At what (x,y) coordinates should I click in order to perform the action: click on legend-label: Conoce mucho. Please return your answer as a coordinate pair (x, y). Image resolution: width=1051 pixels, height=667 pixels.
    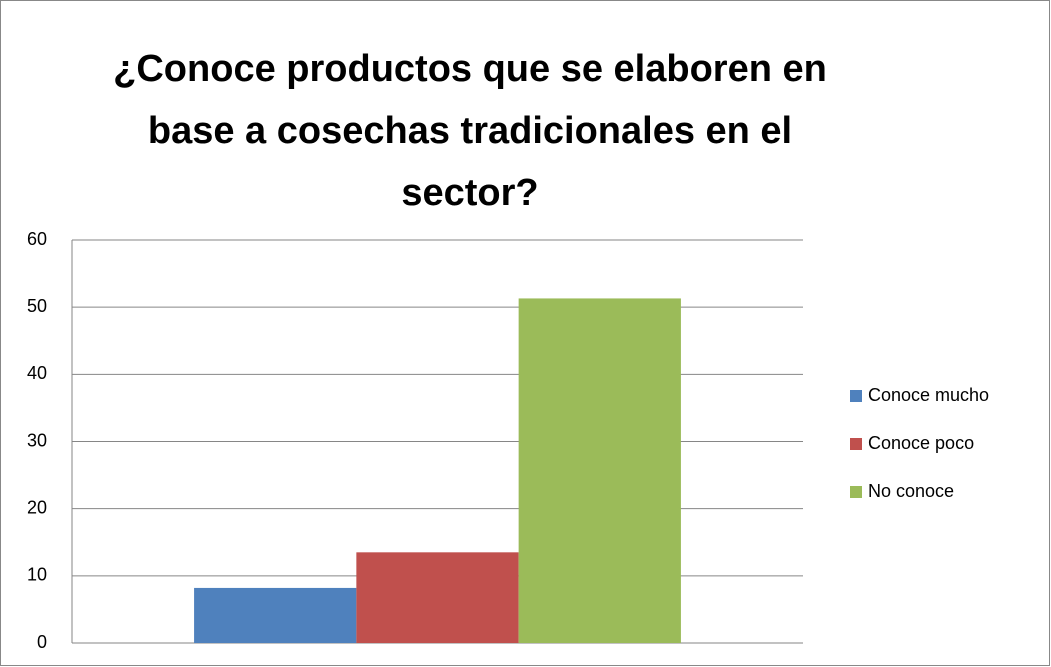
    Looking at the image, I should click on (928, 395).